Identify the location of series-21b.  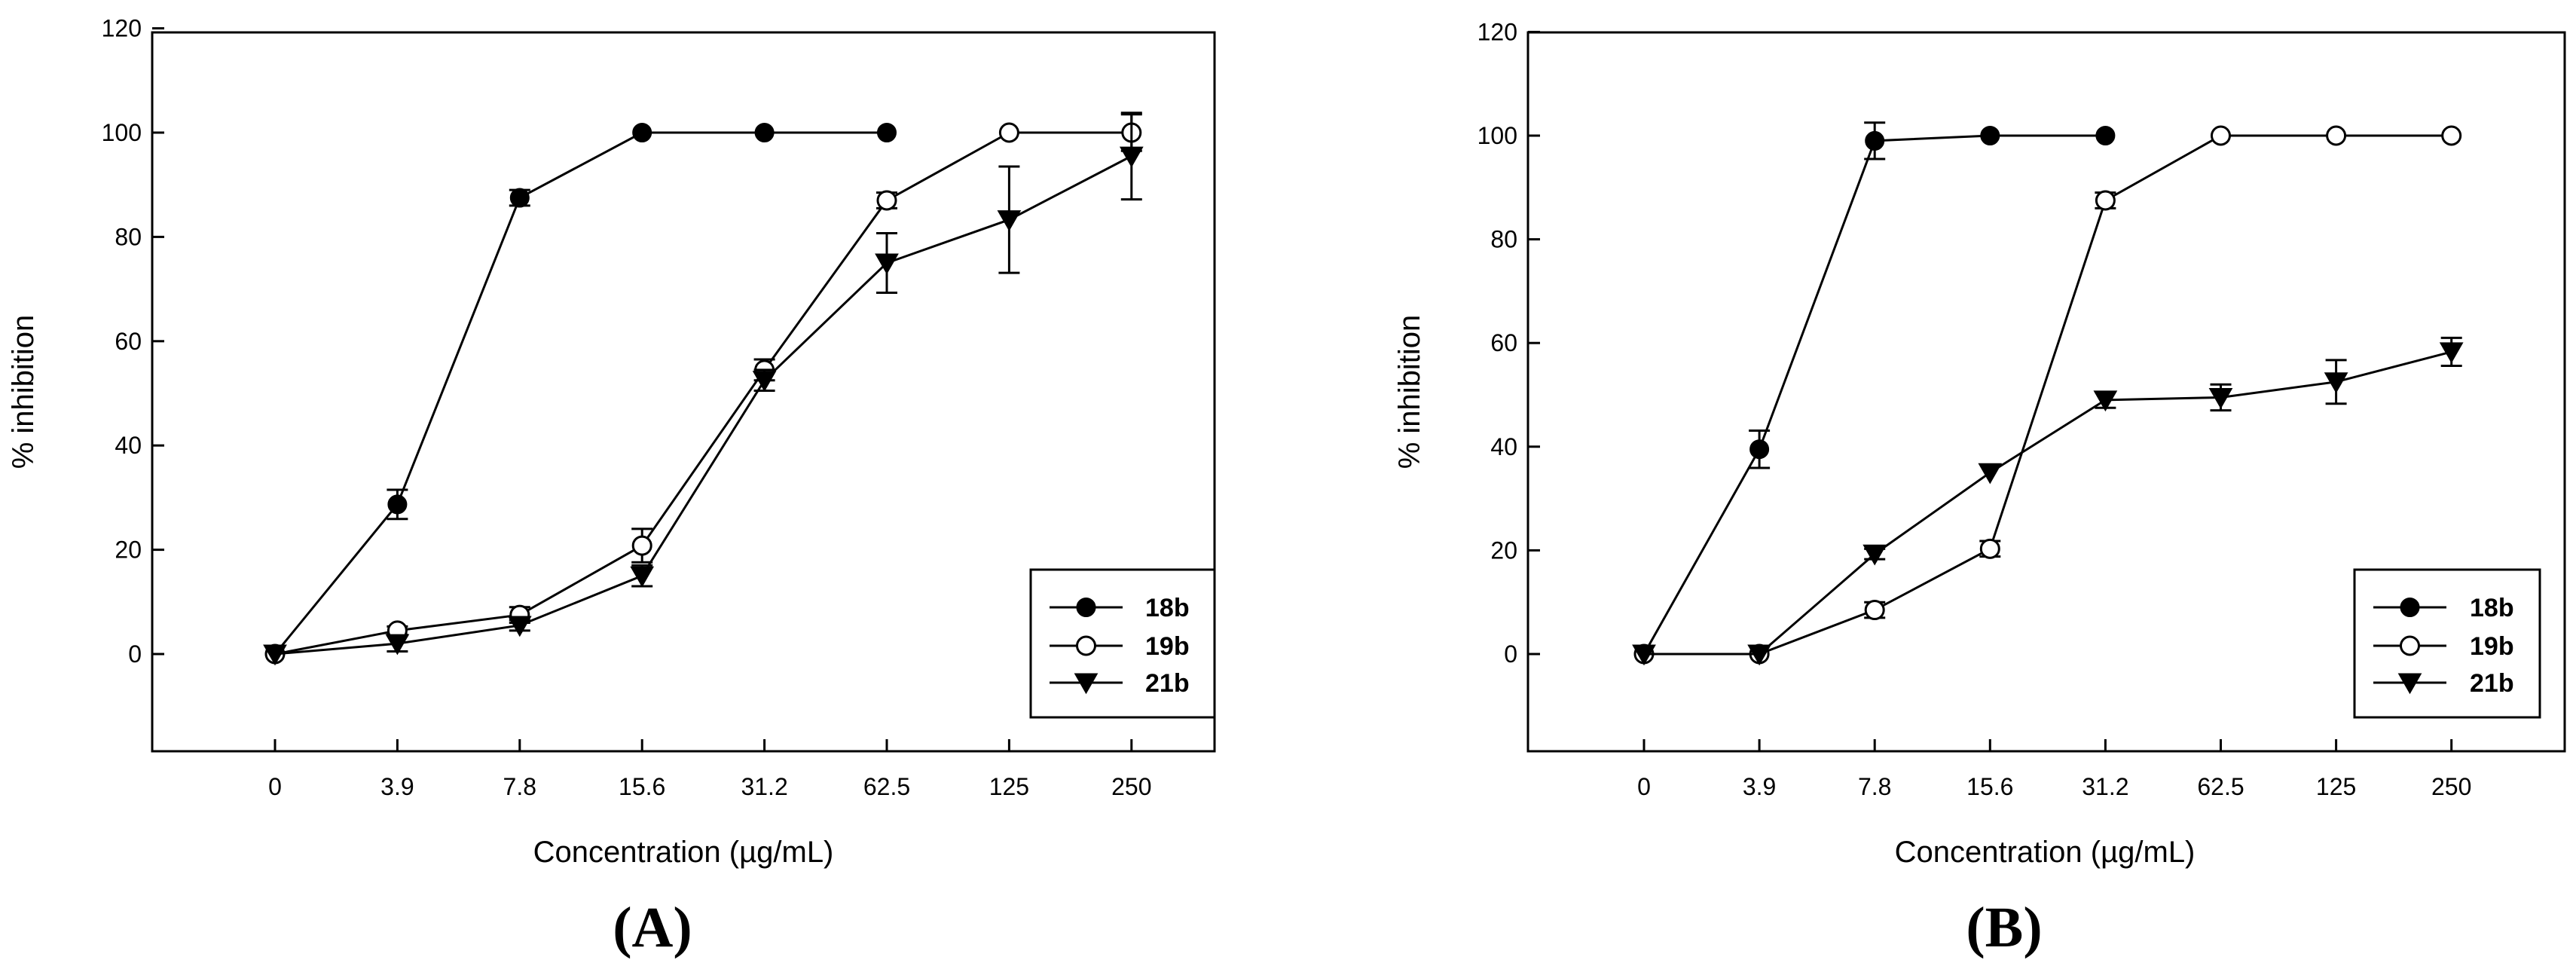
(2048, 501).